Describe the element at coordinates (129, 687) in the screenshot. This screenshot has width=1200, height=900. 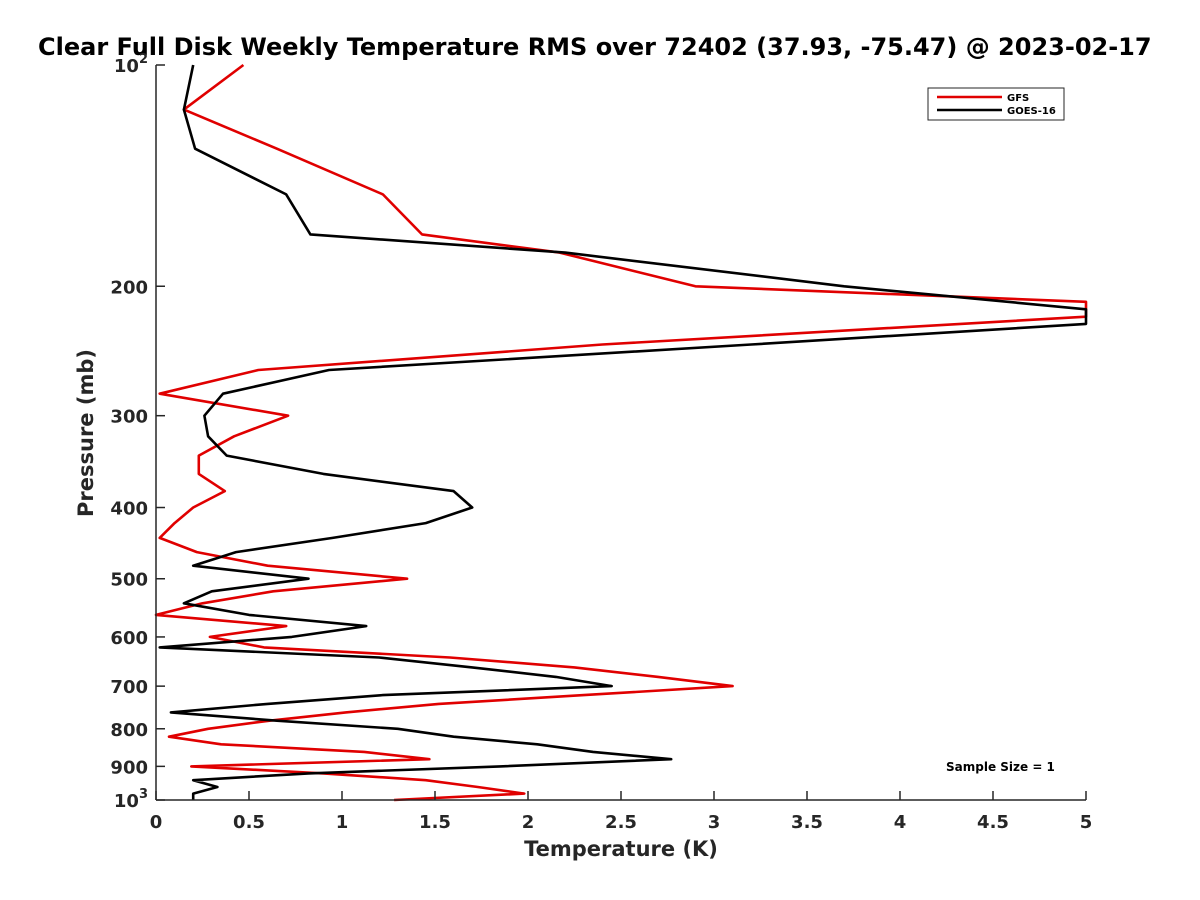
I see `y-tick-label: 700` at that location.